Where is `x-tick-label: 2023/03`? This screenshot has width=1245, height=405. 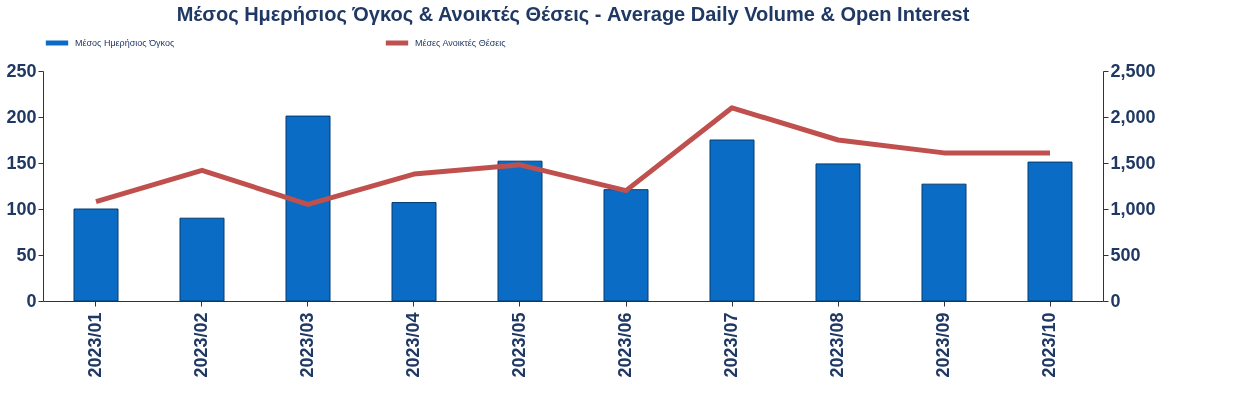 x-tick-label: 2023/03 is located at coordinates (307, 345).